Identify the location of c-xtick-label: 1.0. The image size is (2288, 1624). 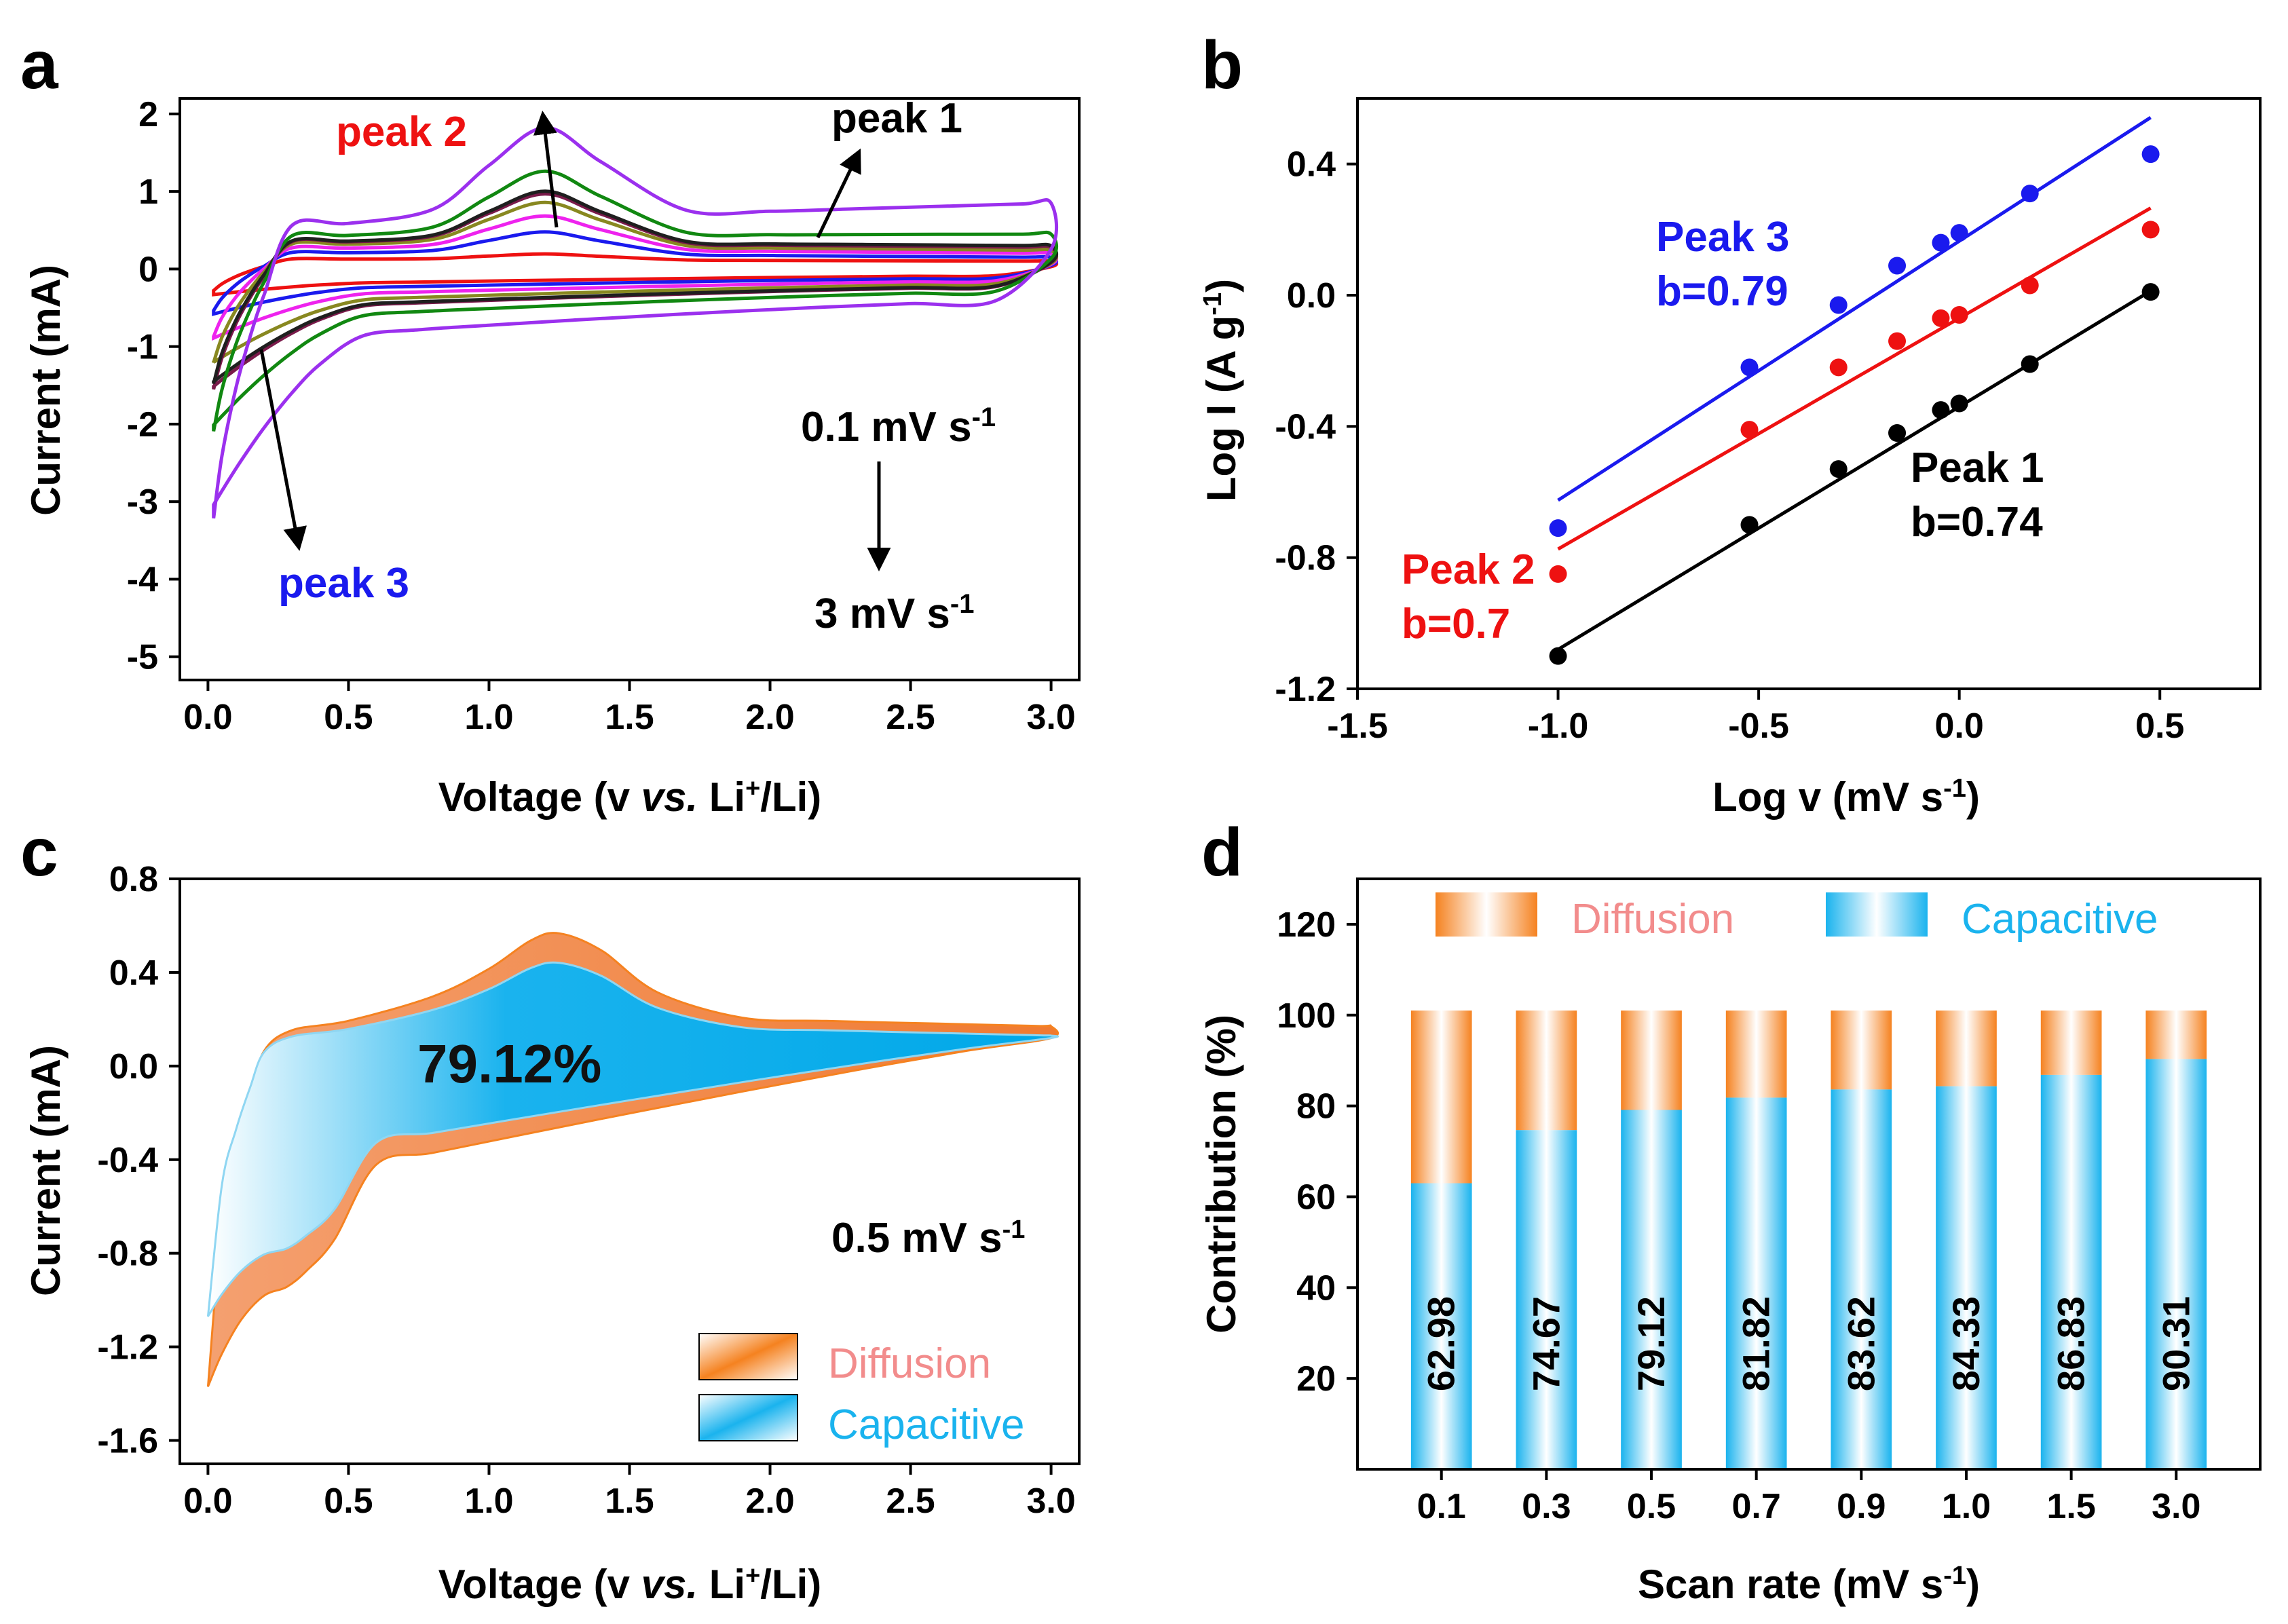
(488, 1501).